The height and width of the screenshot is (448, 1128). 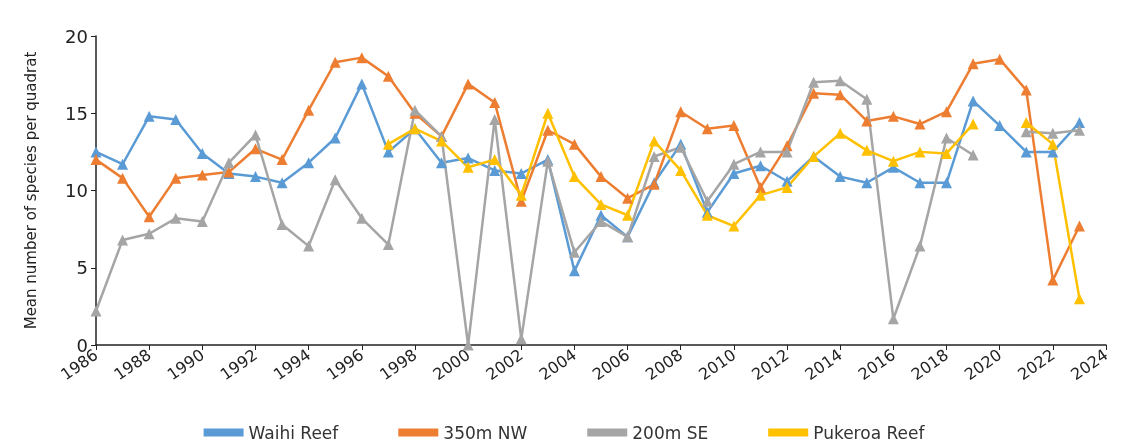 What do you see at coordinates (82, 268) in the screenshot?
I see `y-tick-label: 5` at bounding box center [82, 268].